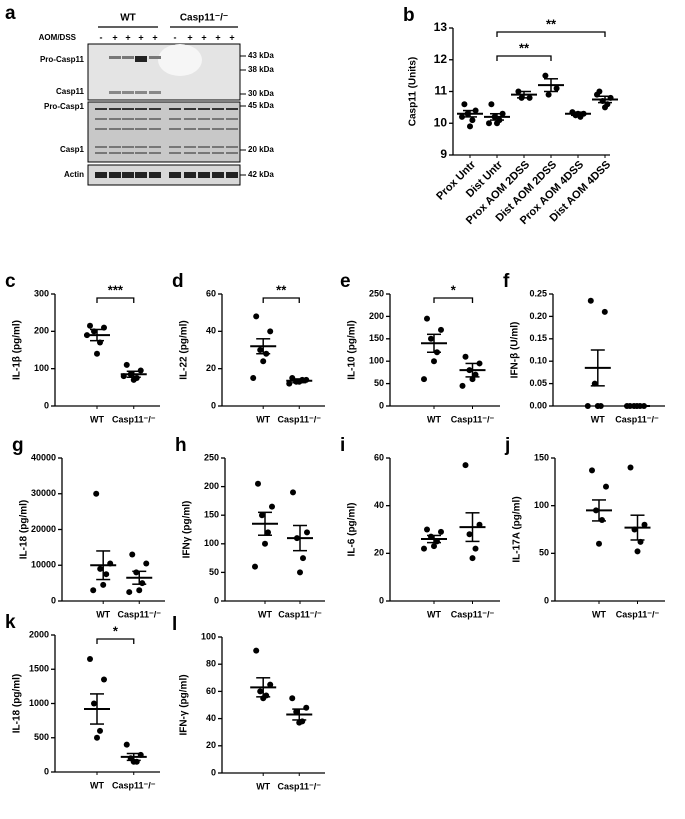 The height and width of the screenshot is (819, 685). I want to click on significance-label: ***, so click(116, 289).